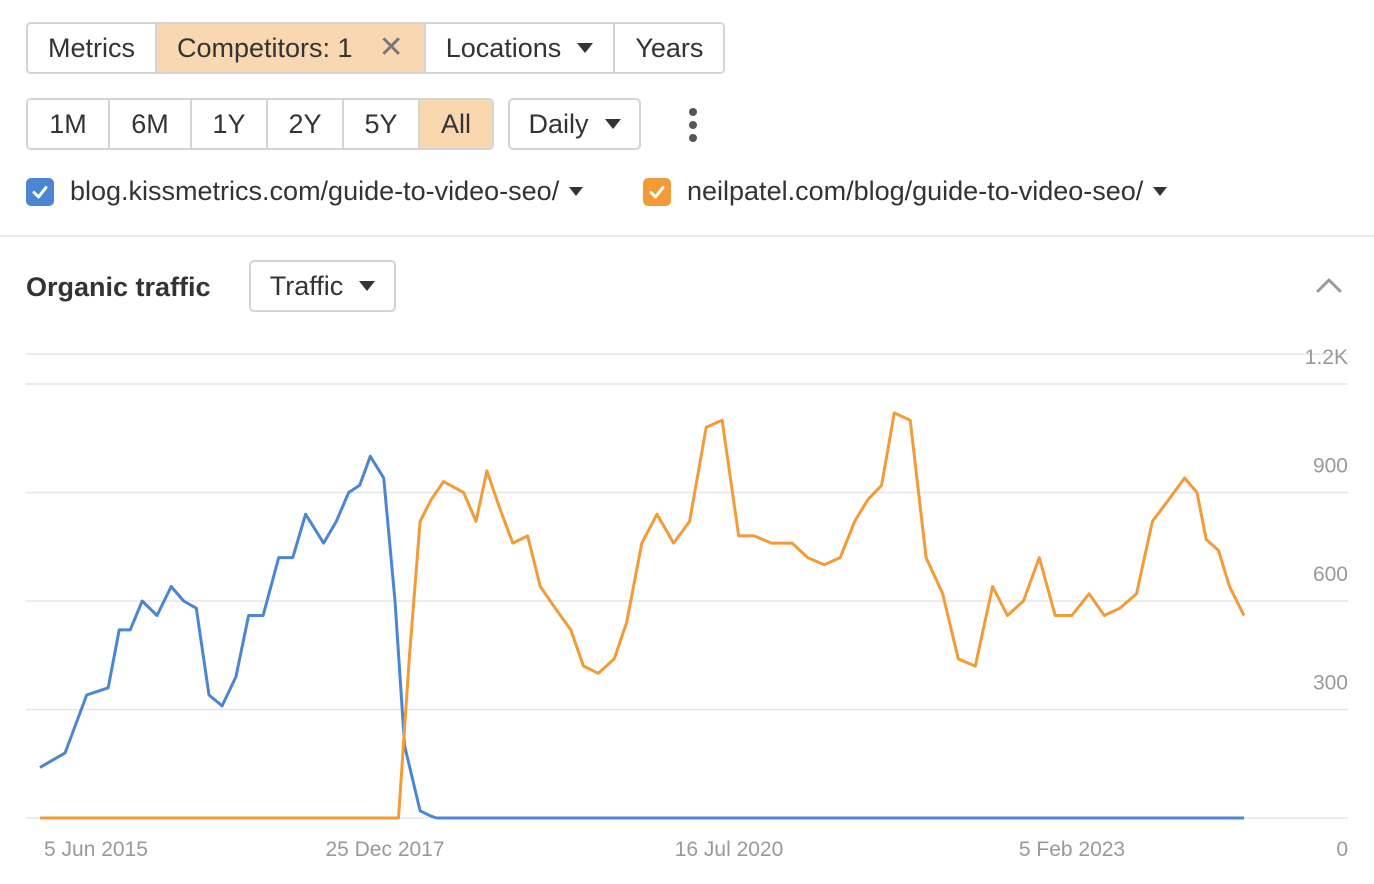 Image resolution: width=1374 pixels, height=884 pixels. I want to click on more-vertical-icon, so click(693, 125).